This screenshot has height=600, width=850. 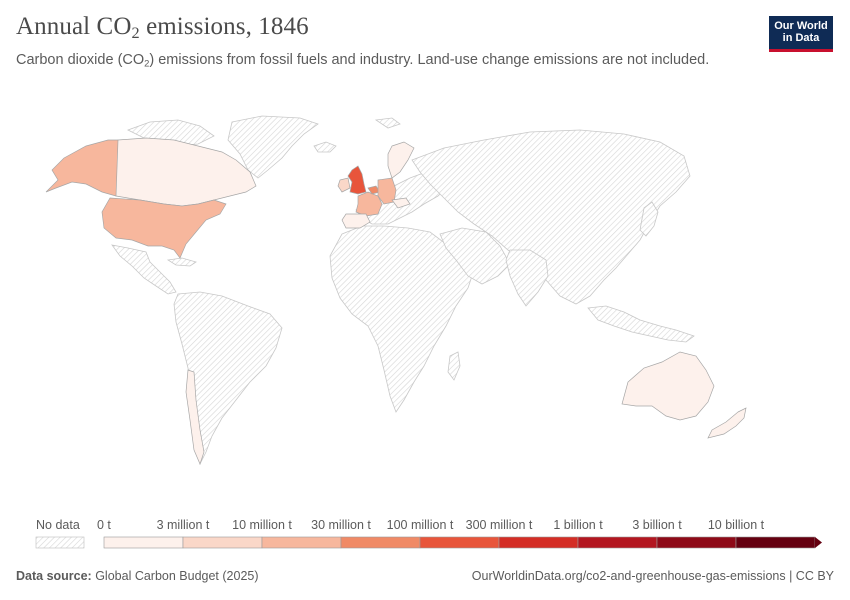 What do you see at coordinates (641, 324) in the screenshot?
I see `southeast-asia-islands-region` at bounding box center [641, 324].